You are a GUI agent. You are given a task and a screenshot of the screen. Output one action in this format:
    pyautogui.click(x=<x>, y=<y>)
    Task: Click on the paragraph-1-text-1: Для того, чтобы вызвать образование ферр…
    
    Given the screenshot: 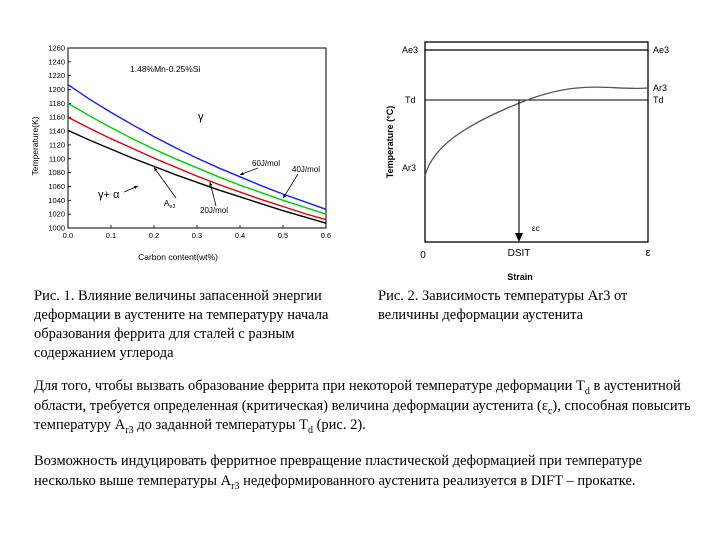 What is the action you would take?
    pyautogui.click(x=309, y=386)
    